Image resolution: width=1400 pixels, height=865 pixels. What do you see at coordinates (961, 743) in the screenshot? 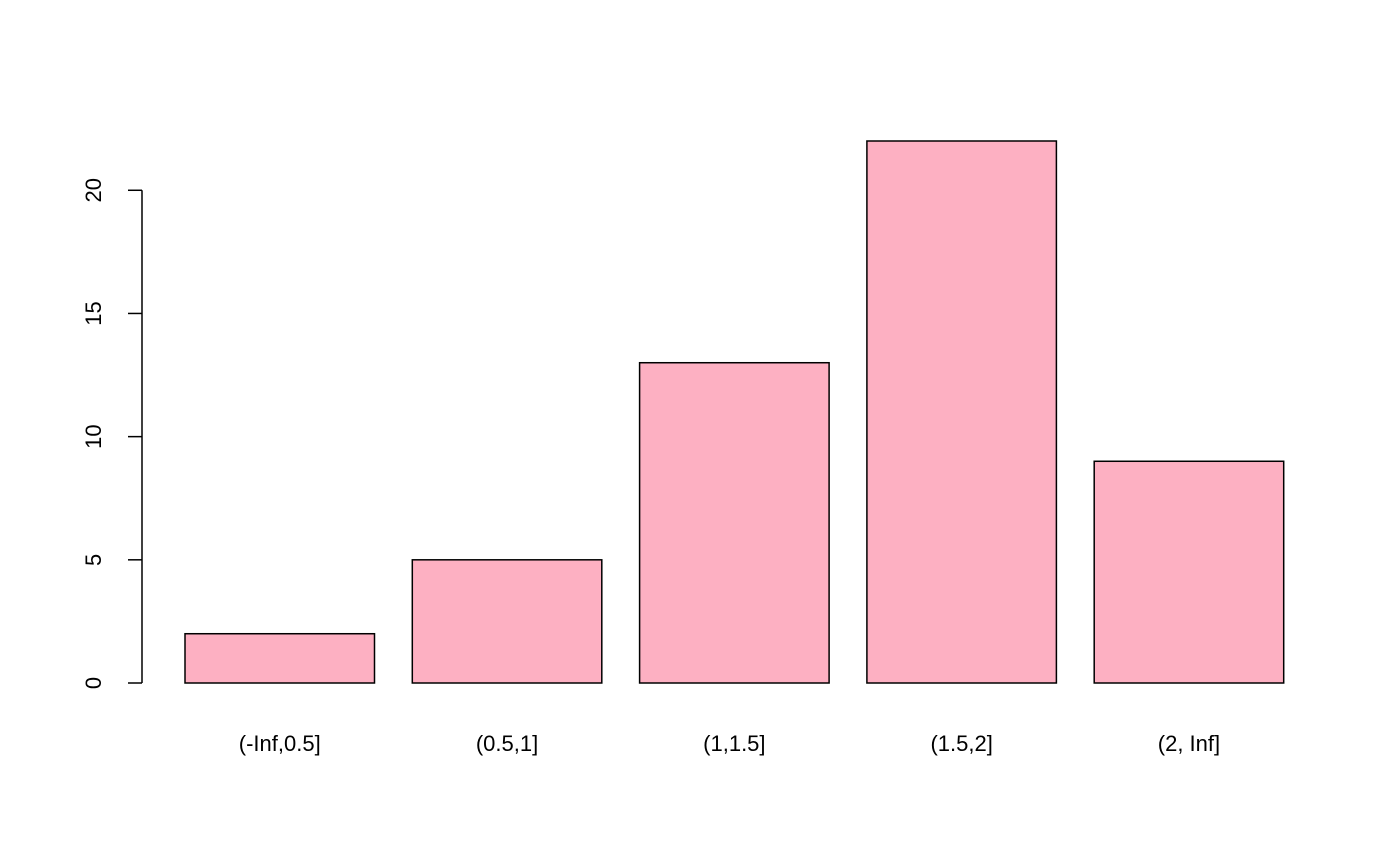
I see `x-tick-label: (1.5,2]` at bounding box center [961, 743].